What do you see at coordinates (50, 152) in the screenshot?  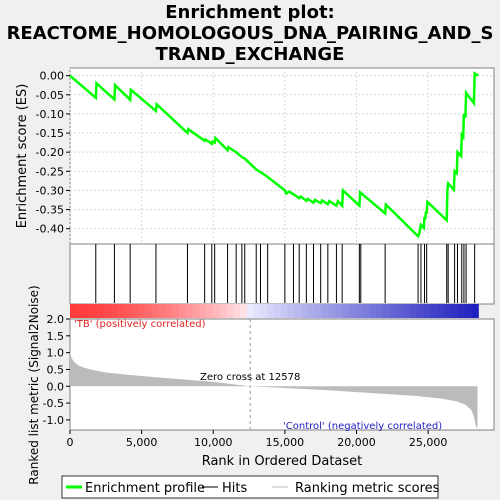 I see `es-y-tick-label: -0.20` at bounding box center [50, 152].